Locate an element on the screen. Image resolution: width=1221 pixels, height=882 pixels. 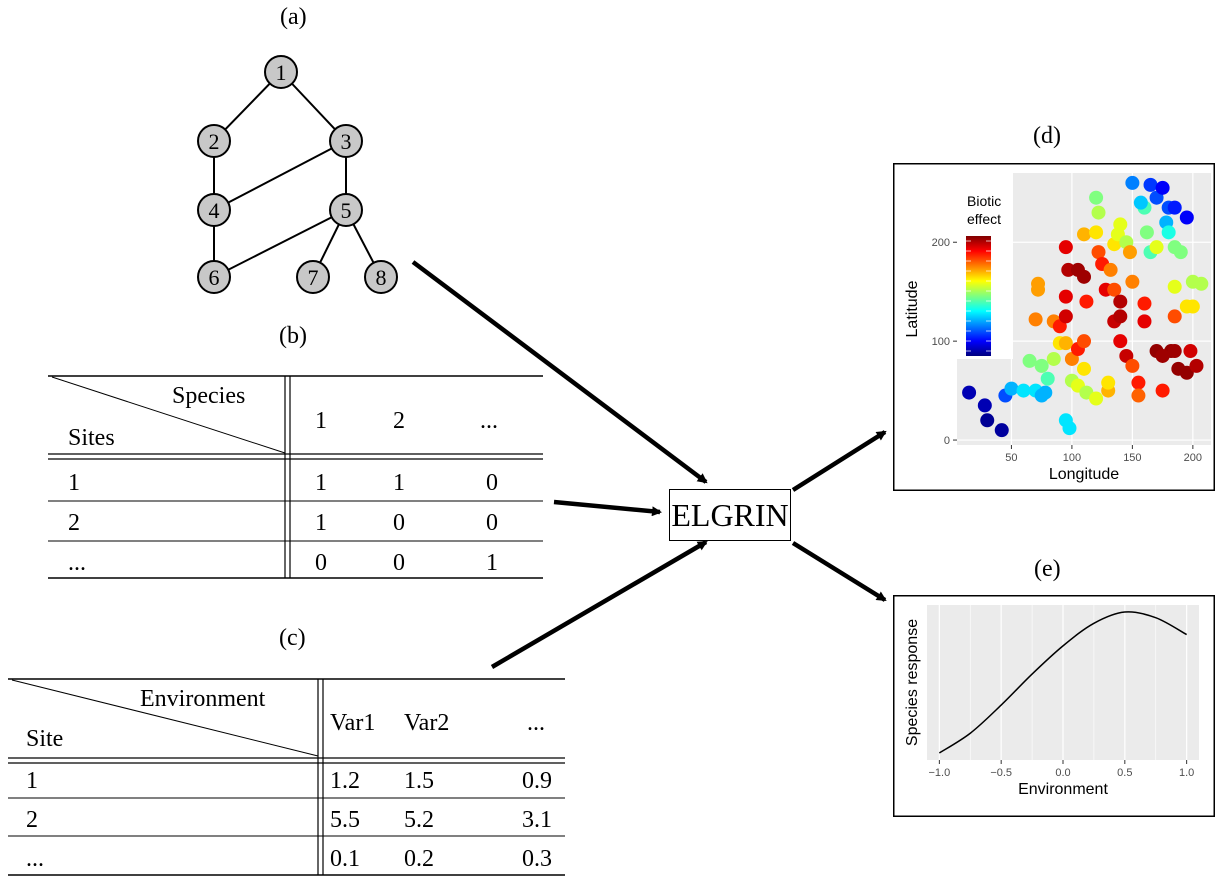
line-xtick-label: 0.0 is located at coordinates (1062, 773).